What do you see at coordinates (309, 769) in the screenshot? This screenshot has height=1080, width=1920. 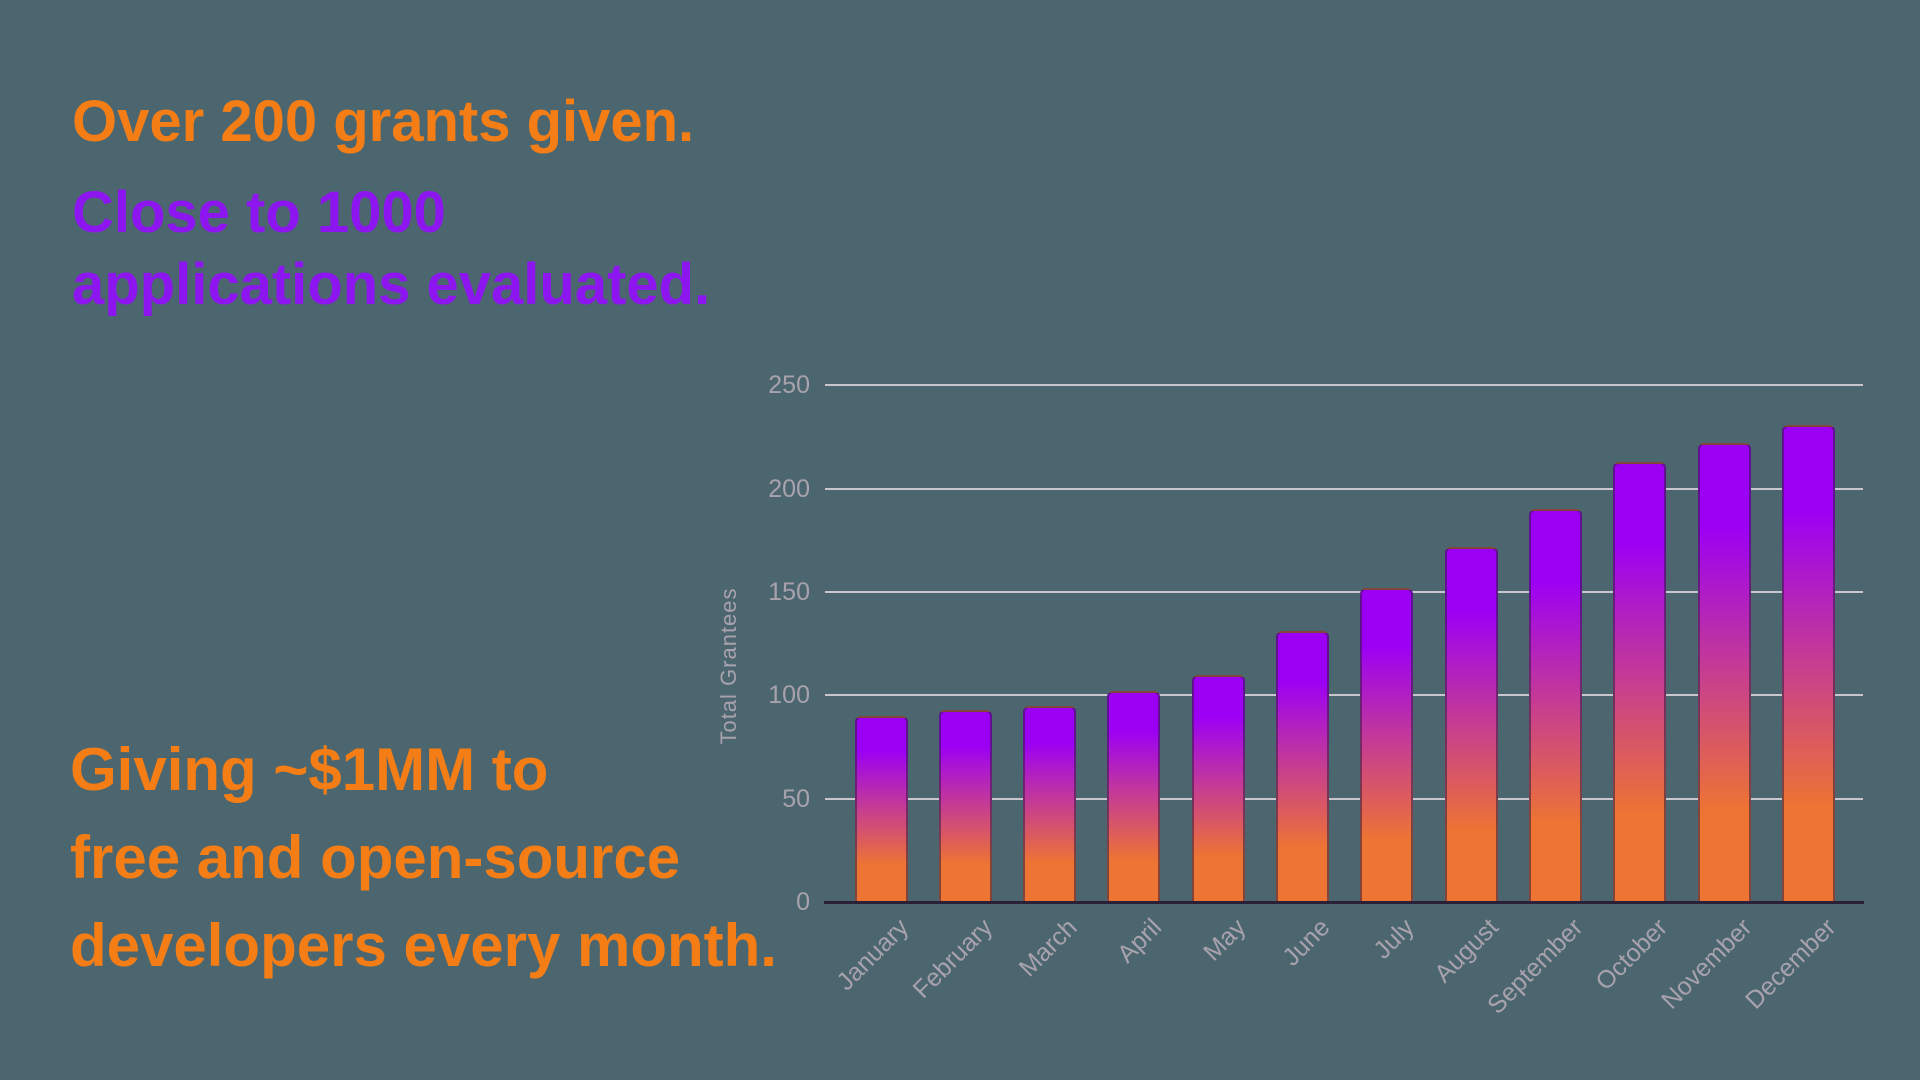 I see `heading-giving-line1: Giving ~$1MM to` at bounding box center [309, 769].